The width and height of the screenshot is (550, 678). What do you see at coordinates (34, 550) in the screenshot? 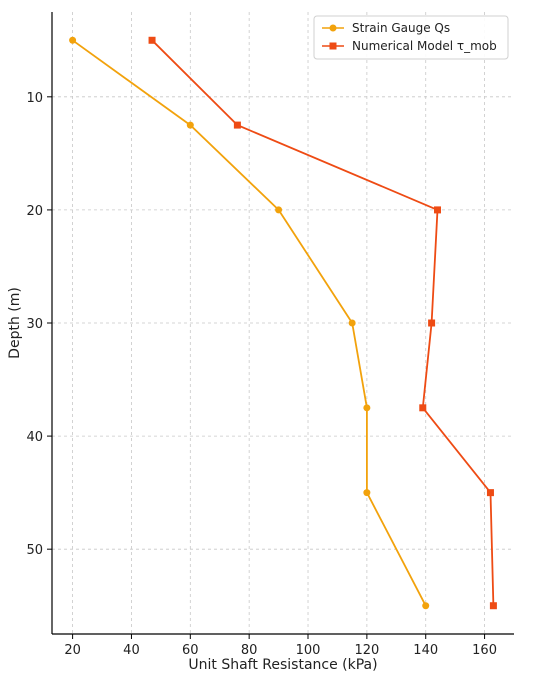
I see `y-tick-label: 50` at bounding box center [34, 550].